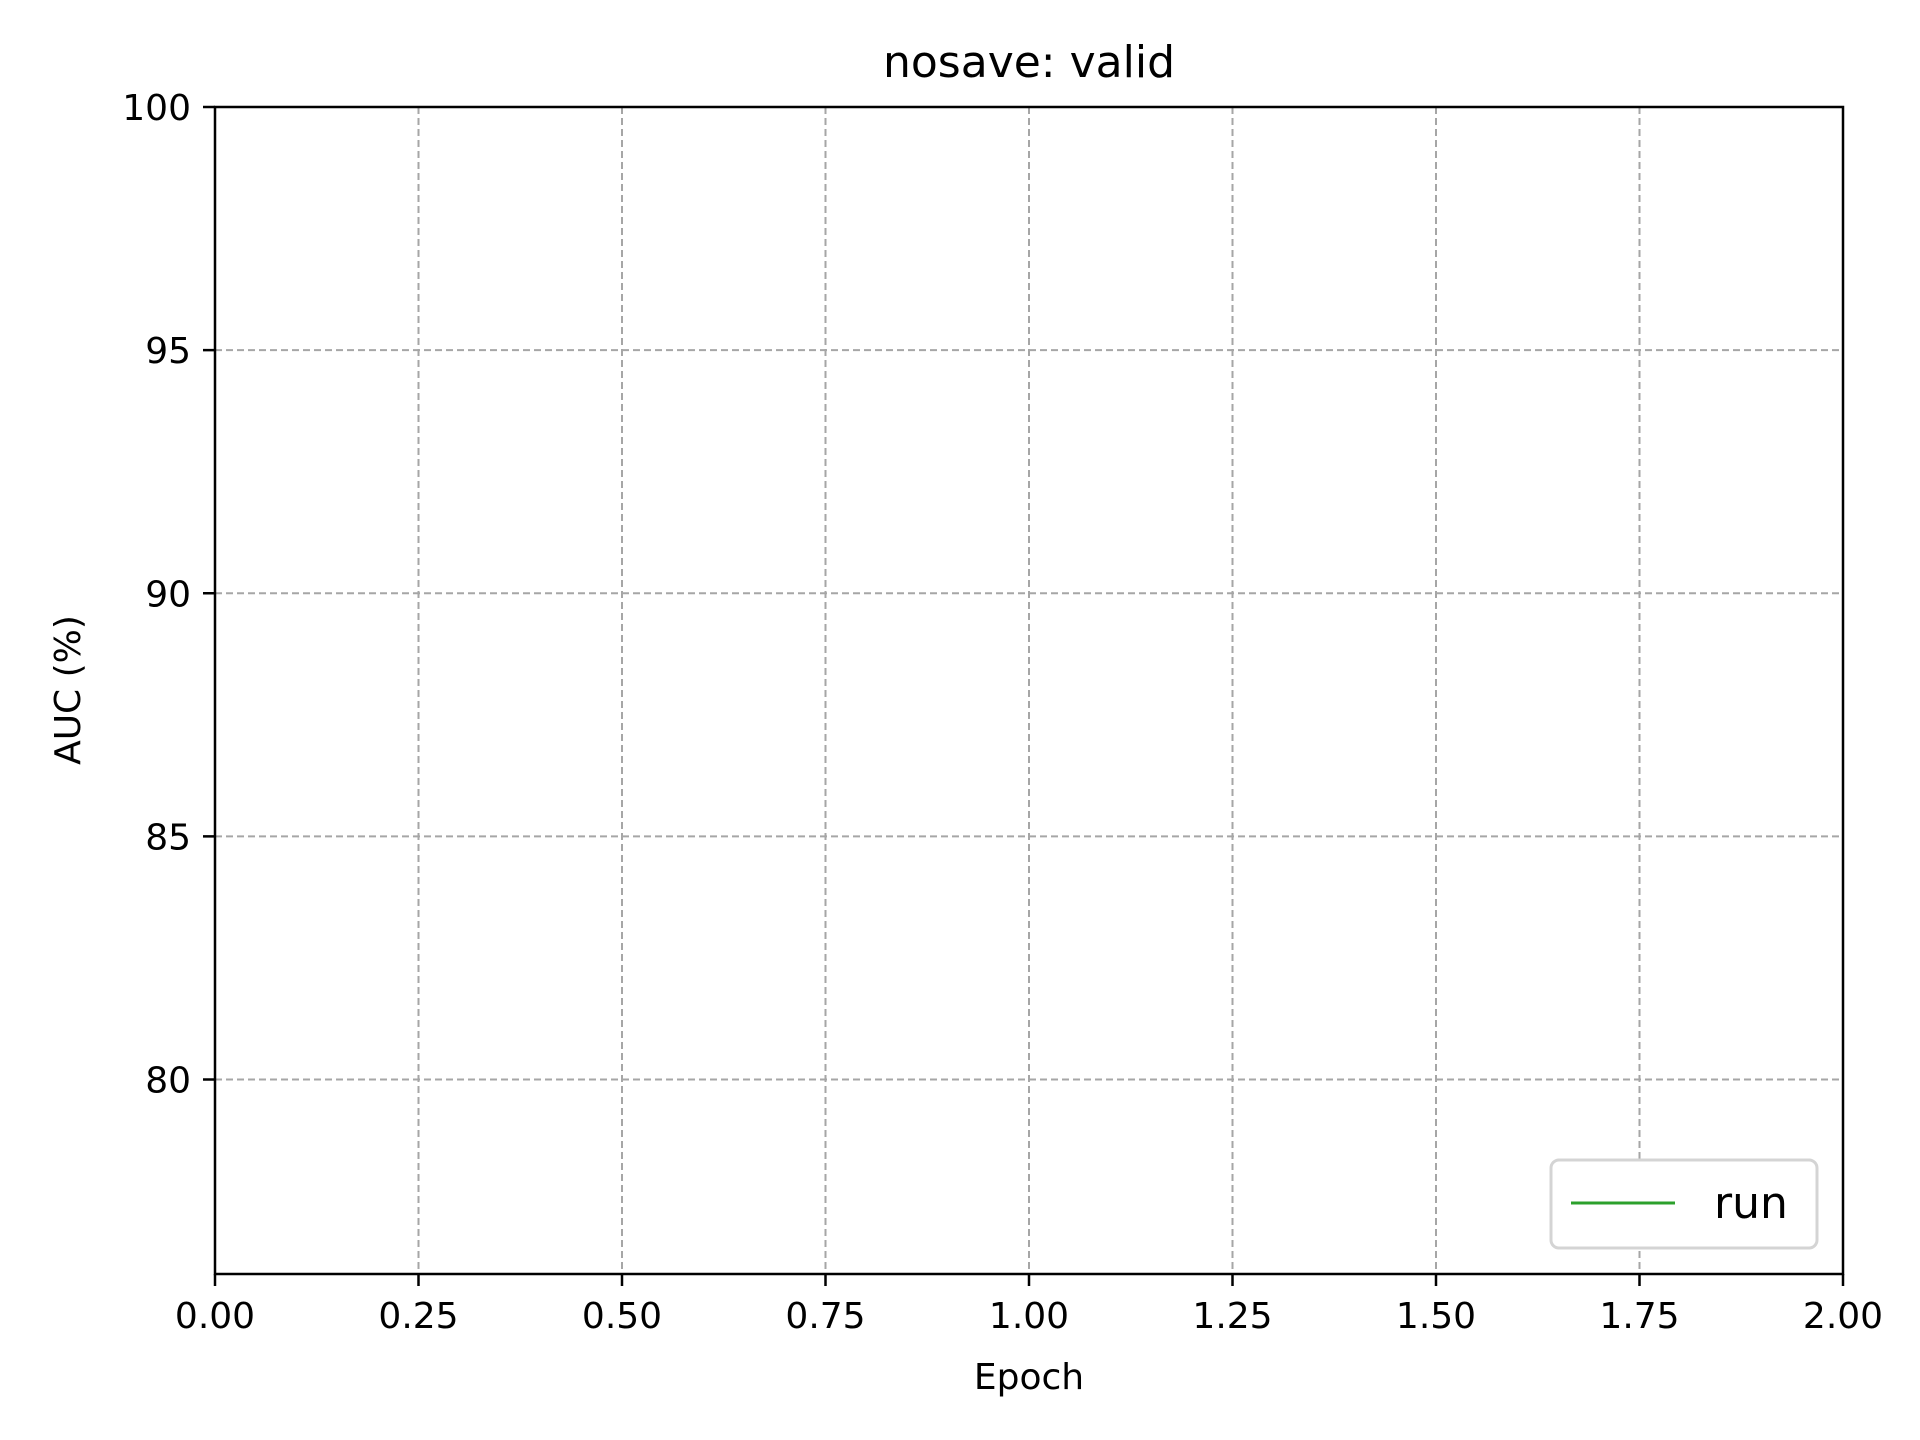  Describe the element at coordinates (825, 1316) in the screenshot. I see `x-tick-label: 0.75` at that location.